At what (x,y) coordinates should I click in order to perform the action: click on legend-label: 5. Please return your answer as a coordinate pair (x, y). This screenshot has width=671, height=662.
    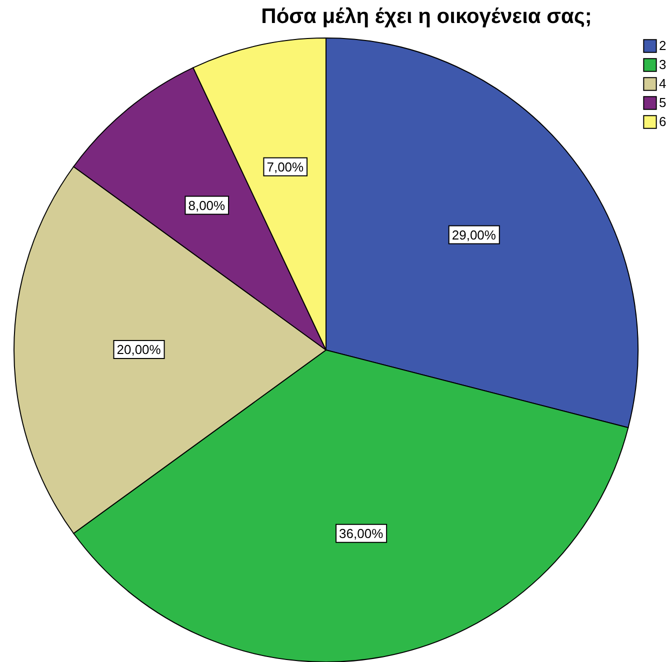
    Looking at the image, I should click on (662, 102).